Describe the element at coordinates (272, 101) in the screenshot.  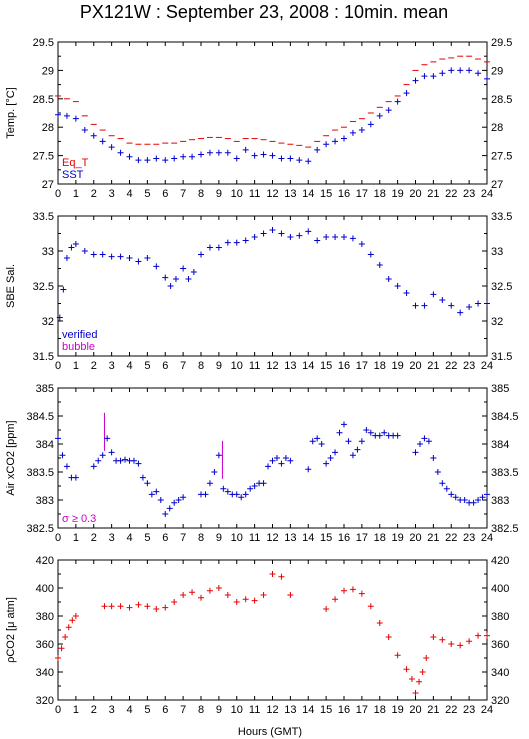
I see `series-eq-t` at that location.